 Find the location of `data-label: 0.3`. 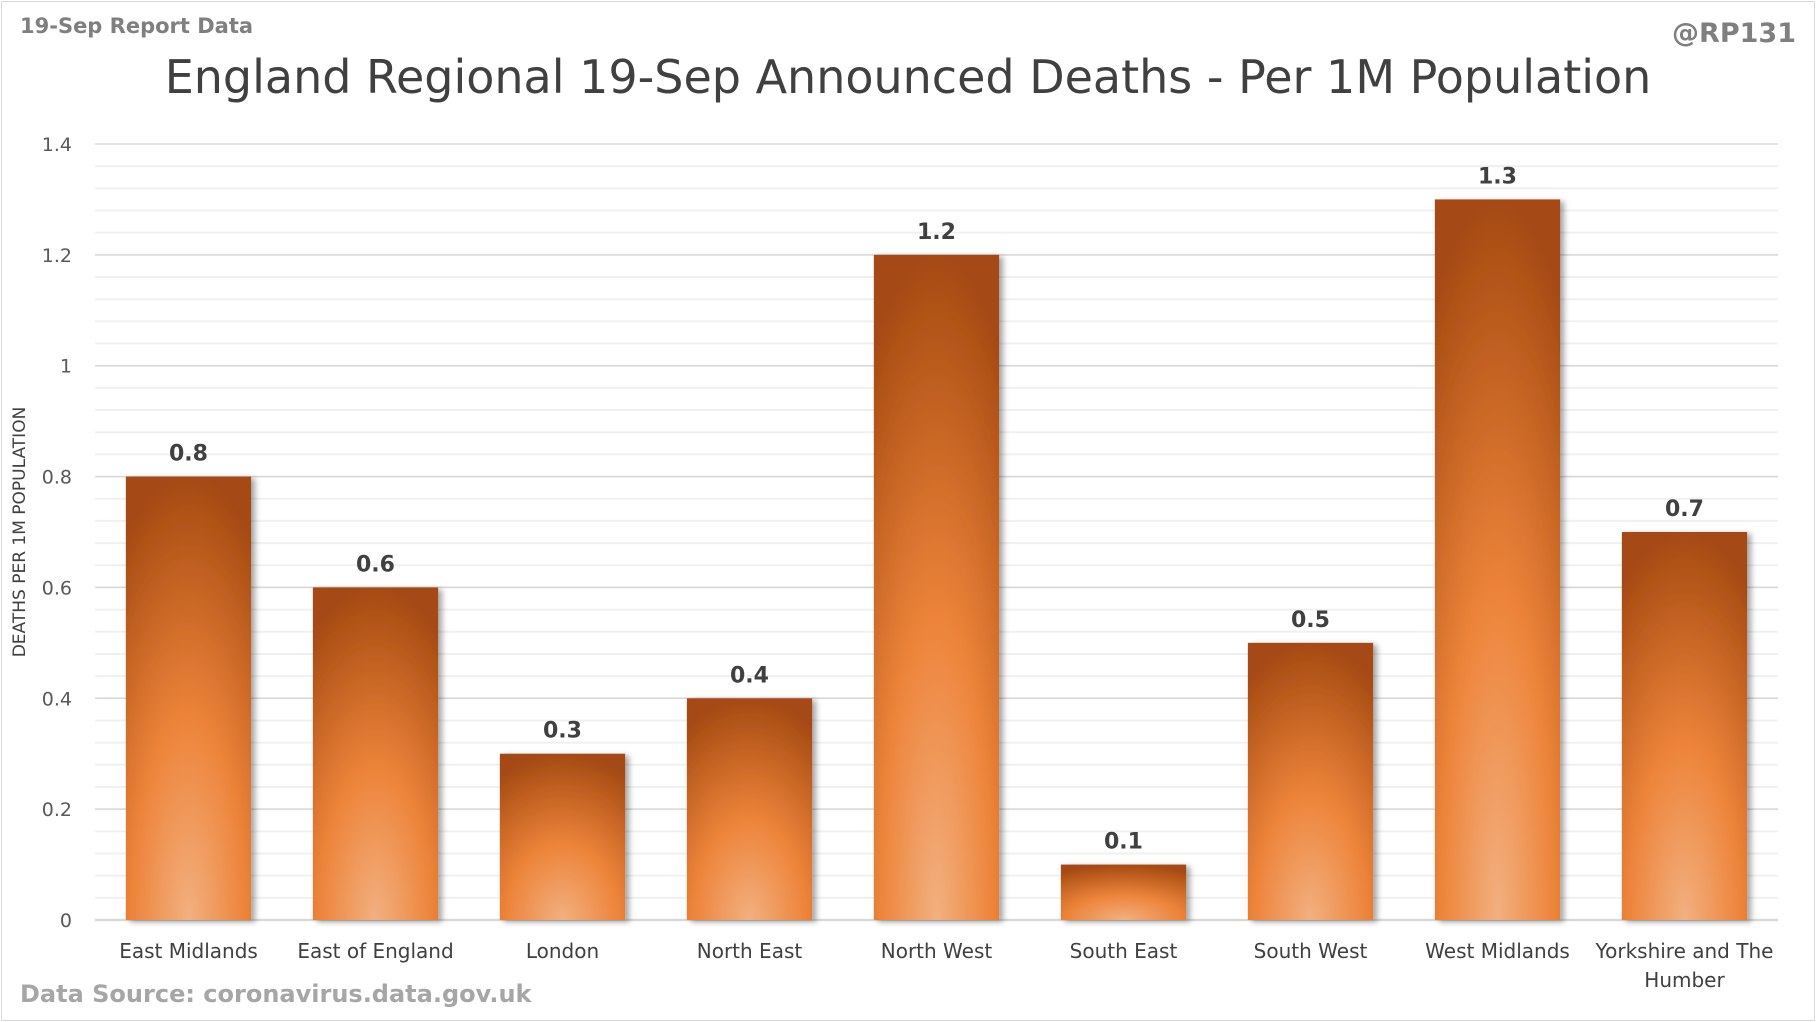

data-label: 0.3 is located at coordinates (562, 731).